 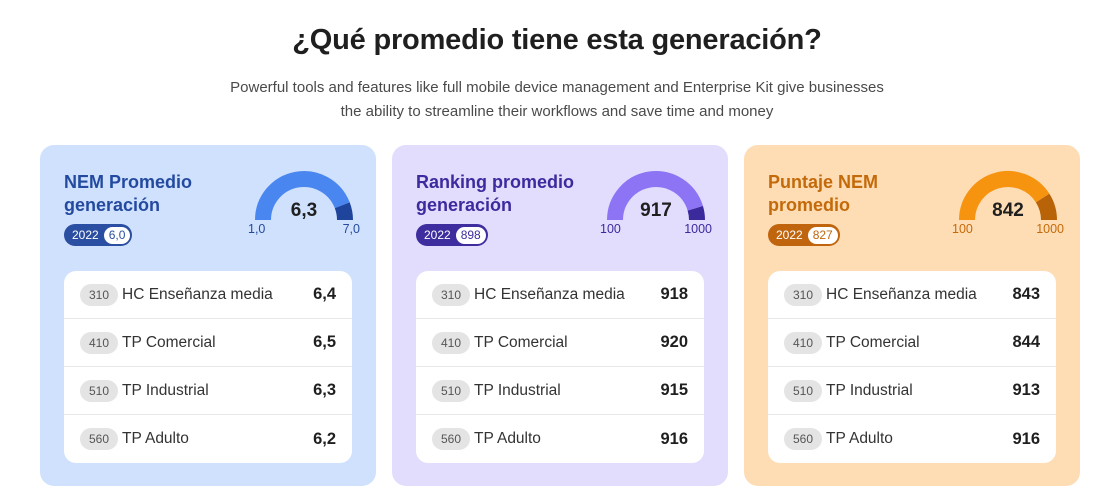 I want to click on list-item: 410 TP Comercial 920, so click(x=560, y=343).